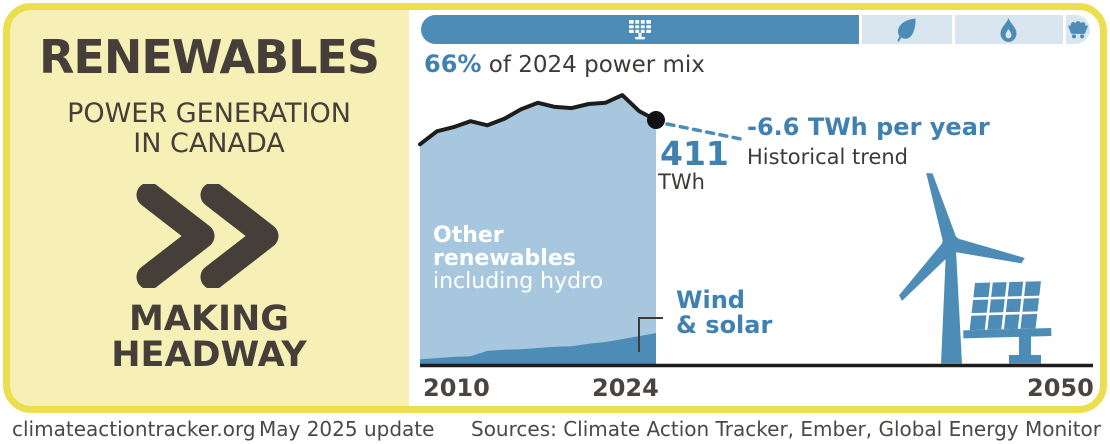 This screenshot has height=444, width=1110. I want to click on power-mix-bar, so click(756, 29).